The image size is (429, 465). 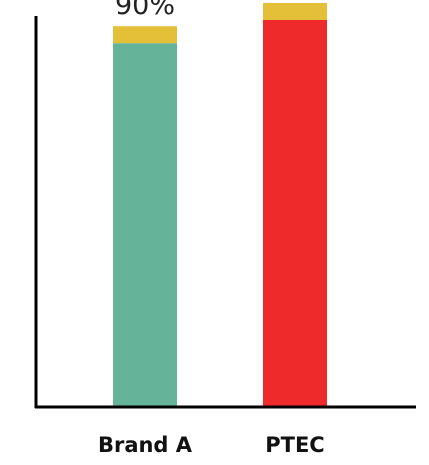 What do you see at coordinates (145, 224) in the screenshot?
I see `bar-brand-a` at bounding box center [145, 224].